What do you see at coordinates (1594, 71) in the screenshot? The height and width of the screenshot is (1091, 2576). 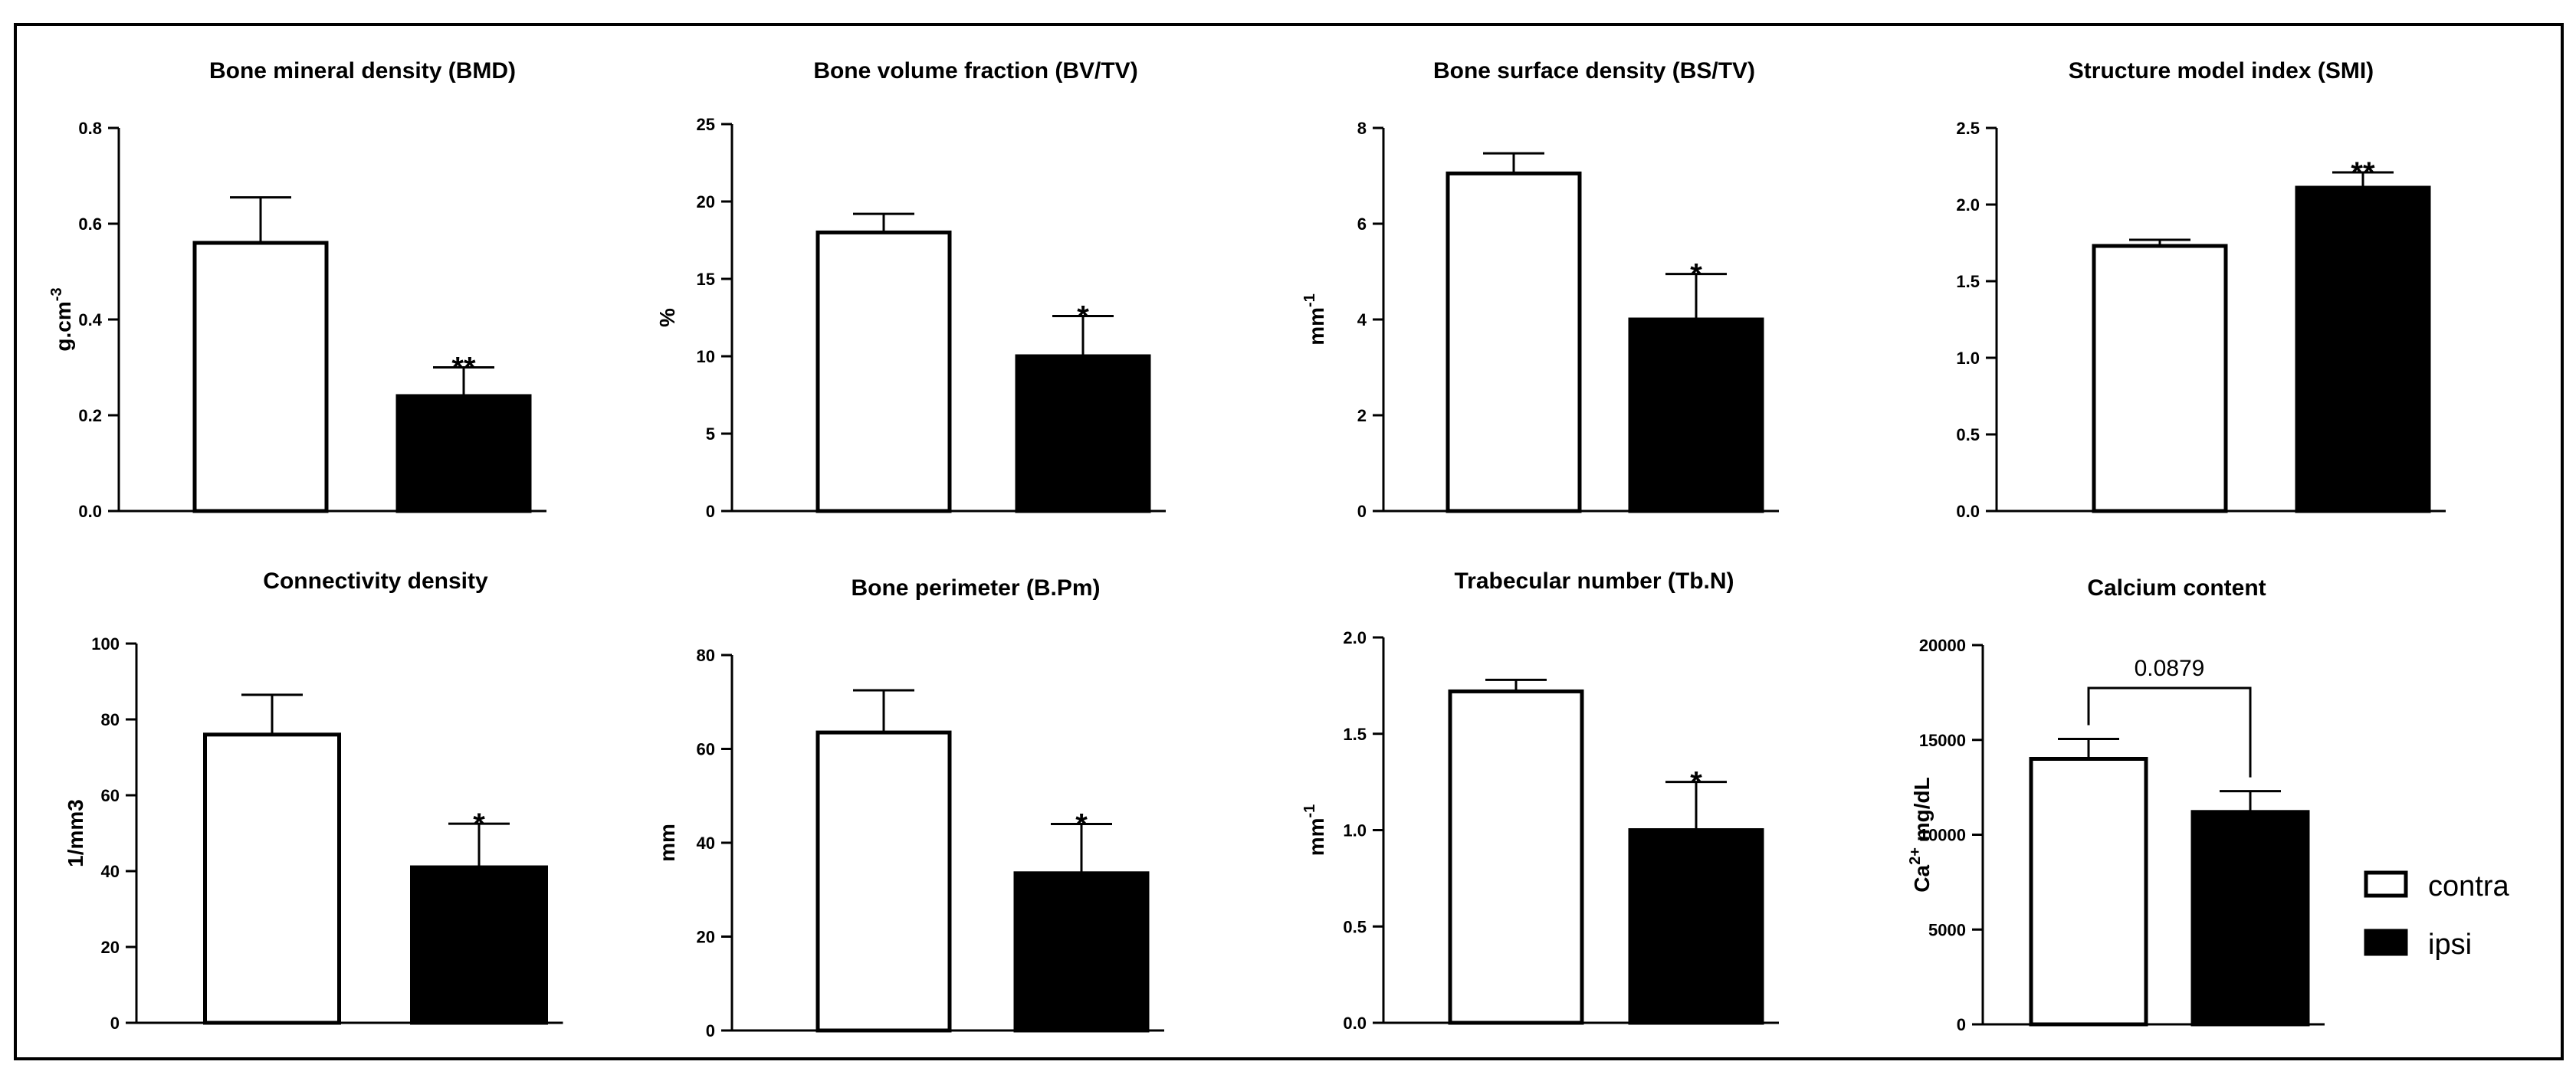 I see `chart-title: Bone surface density (BS/TV)` at bounding box center [1594, 71].